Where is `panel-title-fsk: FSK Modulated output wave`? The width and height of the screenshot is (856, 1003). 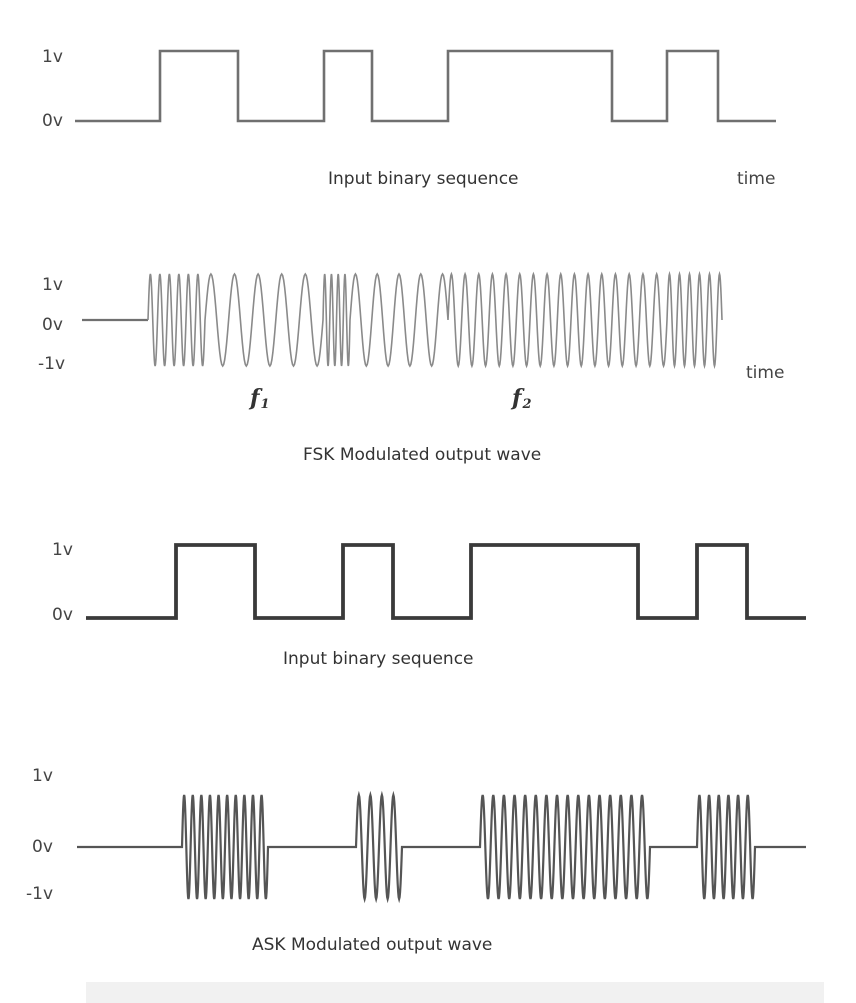
panel-title-fsk: FSK Modulated output wave is located at coordinates (422, 455).